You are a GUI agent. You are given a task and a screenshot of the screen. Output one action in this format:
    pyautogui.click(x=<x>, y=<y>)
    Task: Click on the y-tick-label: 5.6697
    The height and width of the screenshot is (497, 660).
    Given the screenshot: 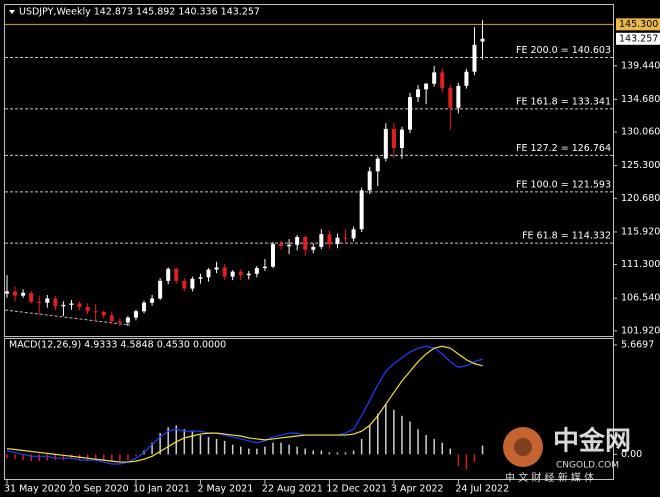 What is the action you would take?
    pyautogui.click(x=637, y=344)
    